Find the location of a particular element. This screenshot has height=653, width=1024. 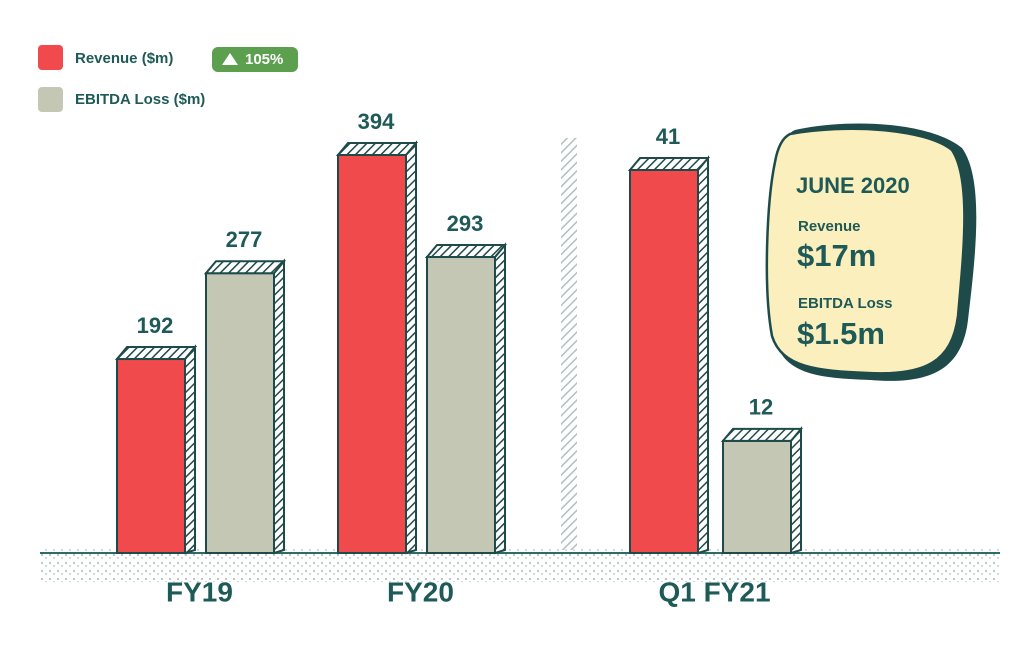

badge-text: 105% is located at coordinates (264, 59).